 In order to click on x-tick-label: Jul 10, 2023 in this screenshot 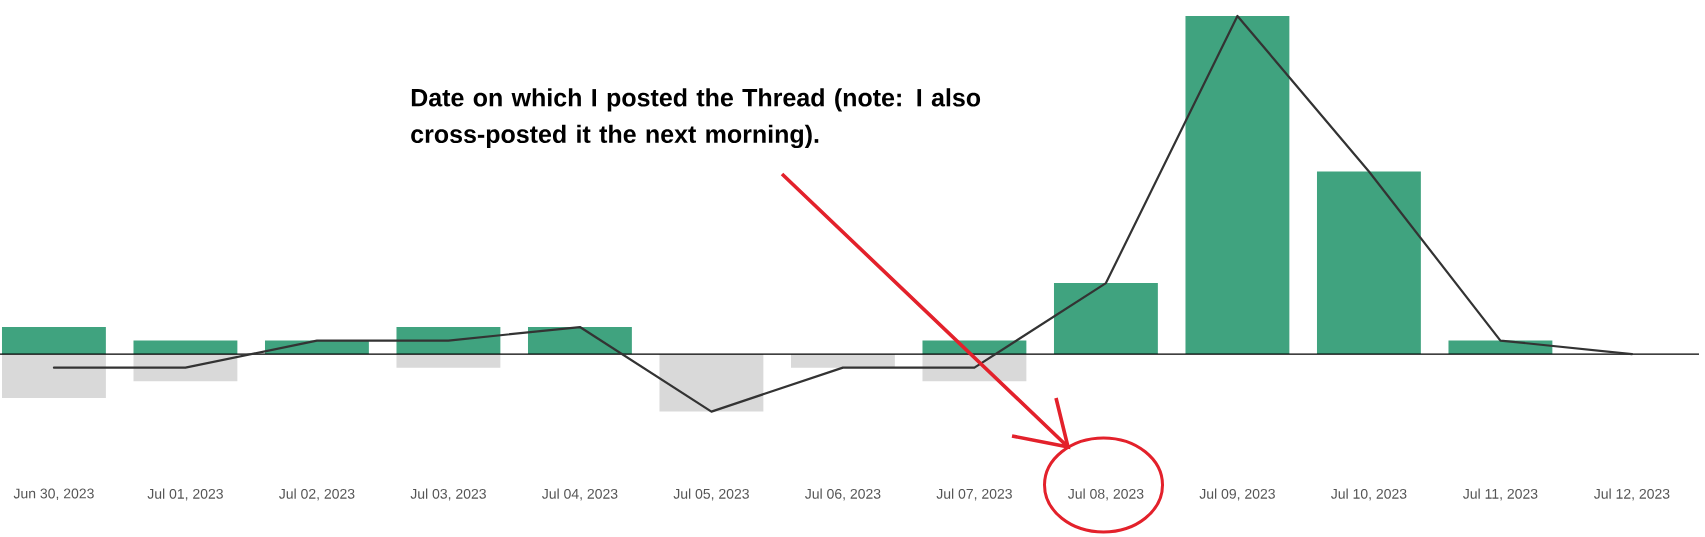, I will do `click(1369, 494)`.